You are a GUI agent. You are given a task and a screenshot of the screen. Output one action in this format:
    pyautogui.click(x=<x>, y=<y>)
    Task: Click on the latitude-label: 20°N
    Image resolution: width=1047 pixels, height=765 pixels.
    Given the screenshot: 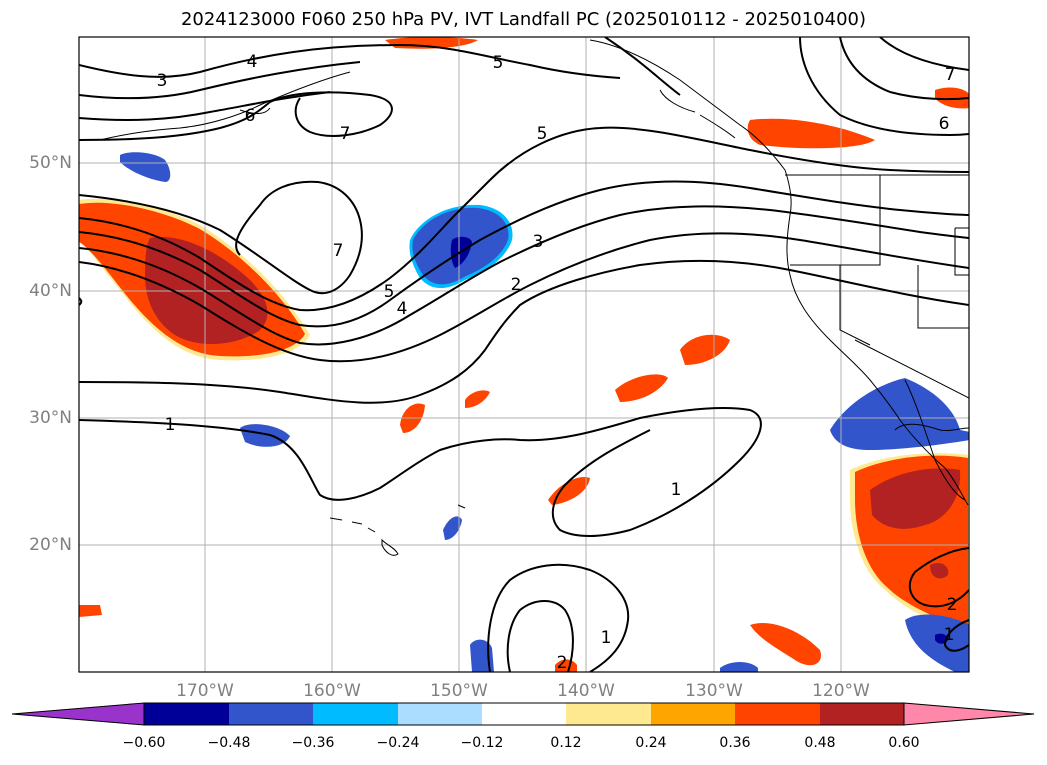 What is the action you would take?
    pyautogui.click(x=50, y=545)
    